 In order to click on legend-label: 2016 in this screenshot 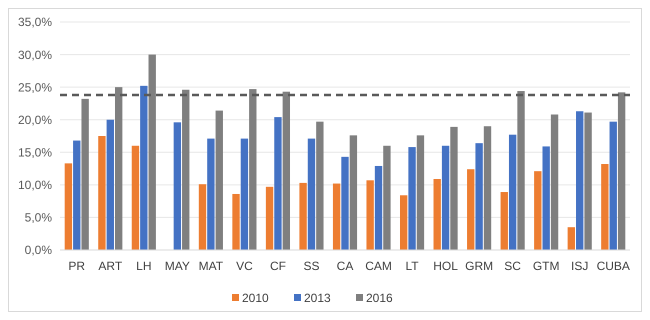, I will do `click(380, 298)`.